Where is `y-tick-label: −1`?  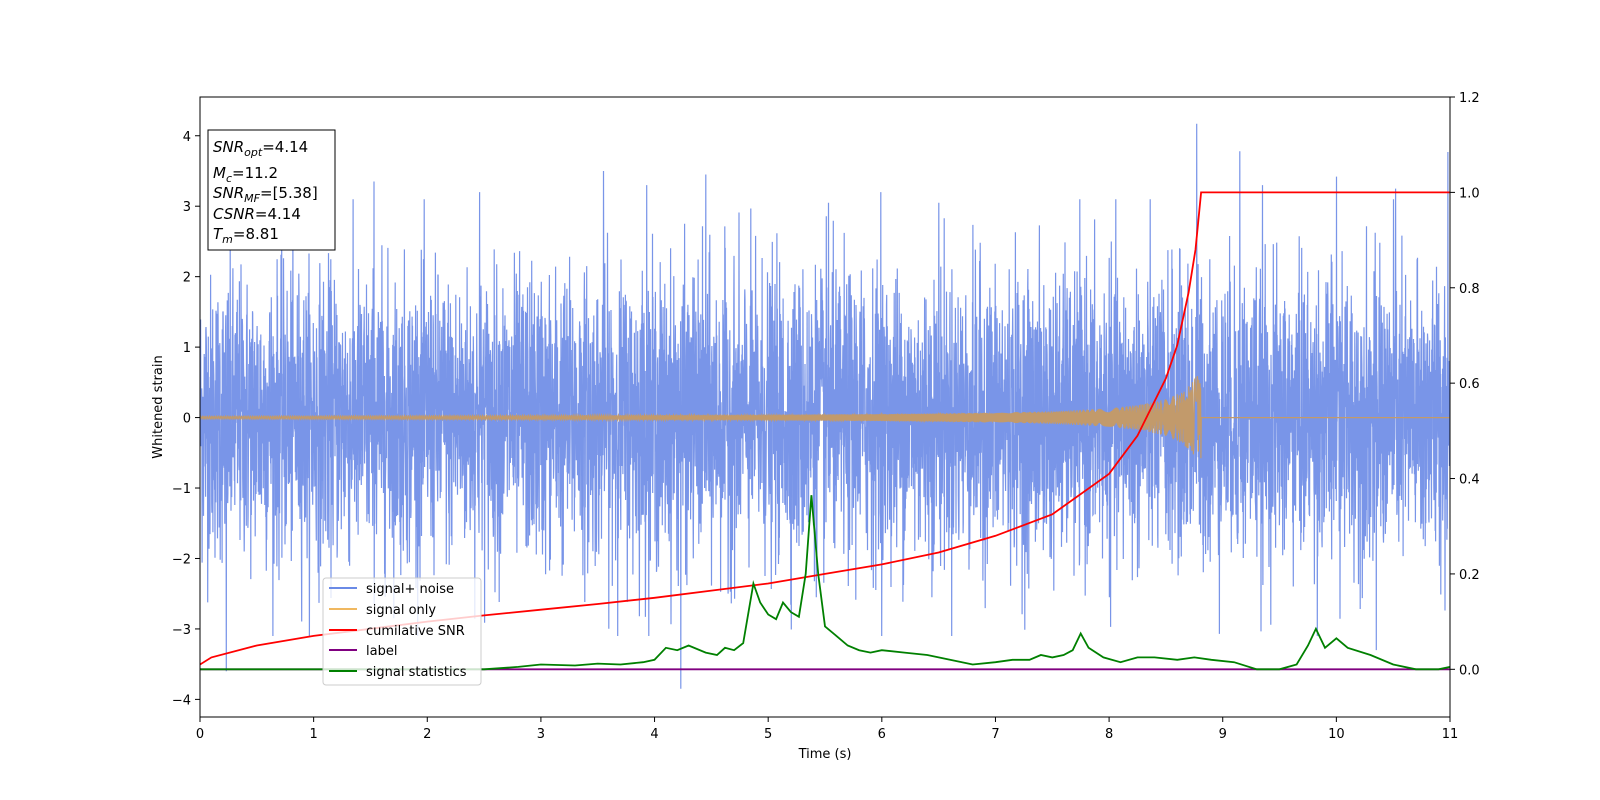
y-tick-label: −1 is located at coordinates (181, 489).